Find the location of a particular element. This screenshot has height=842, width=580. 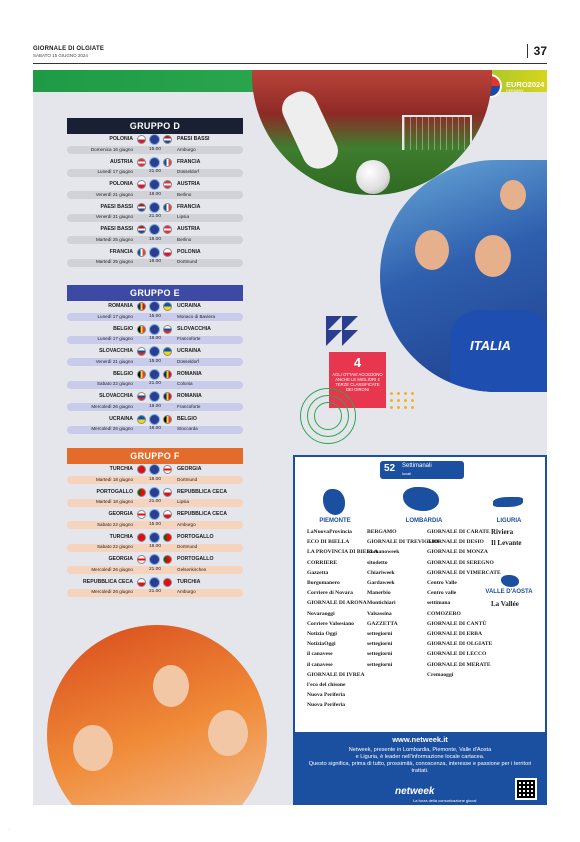

newspaper-masthead: Centro valle is located at coordinates (442, 593).